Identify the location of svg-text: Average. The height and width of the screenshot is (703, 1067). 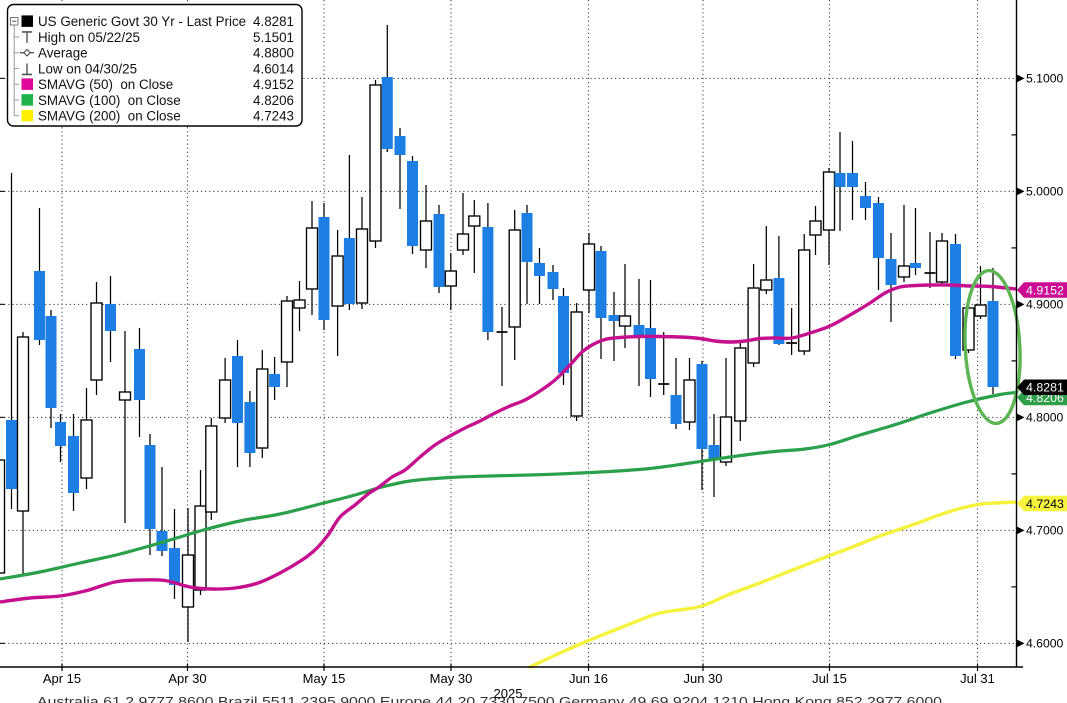
(63, 53).